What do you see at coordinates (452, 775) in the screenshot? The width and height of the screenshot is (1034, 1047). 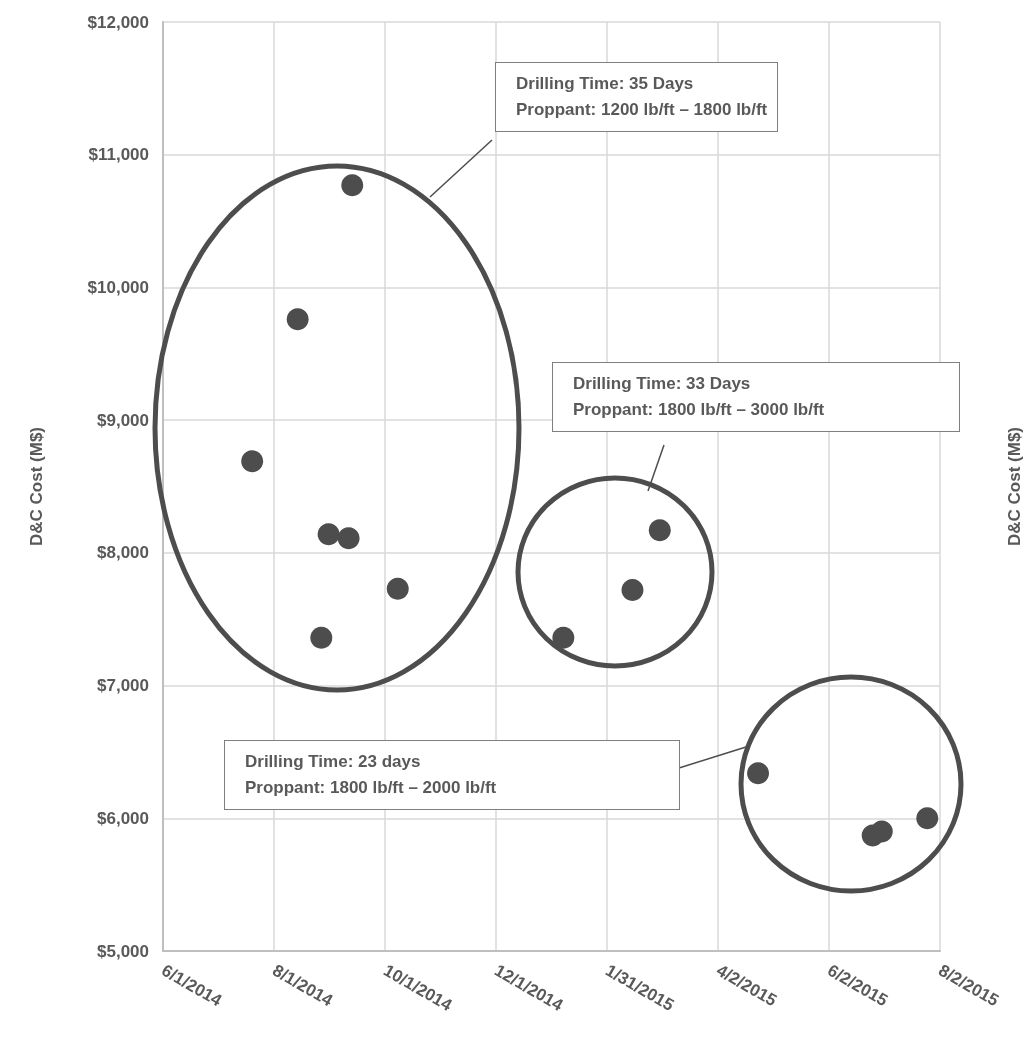 I see `callout-box: Drilling Time: 23 days Proppant: 1800 lb/ft – 2000 lb/ft` at bounding box center [452, 775].